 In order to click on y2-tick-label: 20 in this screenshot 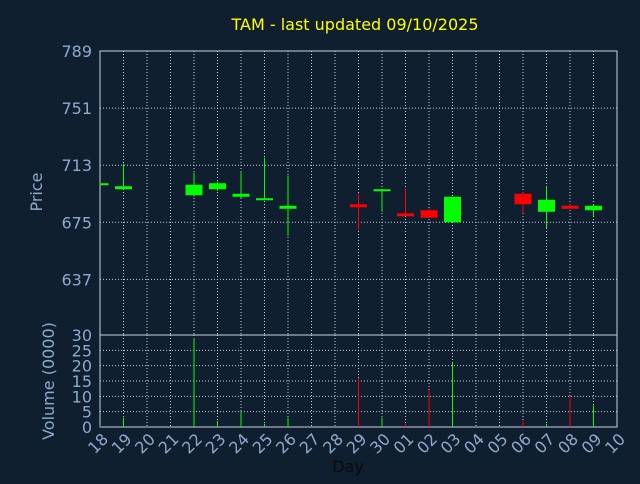, I will do `click(82, 366)`.